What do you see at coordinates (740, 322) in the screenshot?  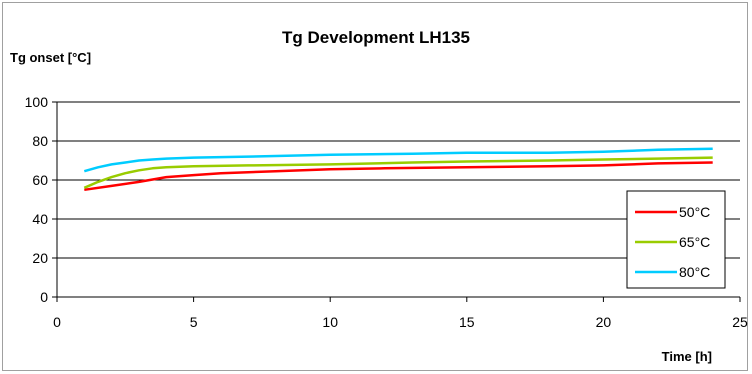 I see `x-tick-label-25: 25` at bounding box center [740, 322].